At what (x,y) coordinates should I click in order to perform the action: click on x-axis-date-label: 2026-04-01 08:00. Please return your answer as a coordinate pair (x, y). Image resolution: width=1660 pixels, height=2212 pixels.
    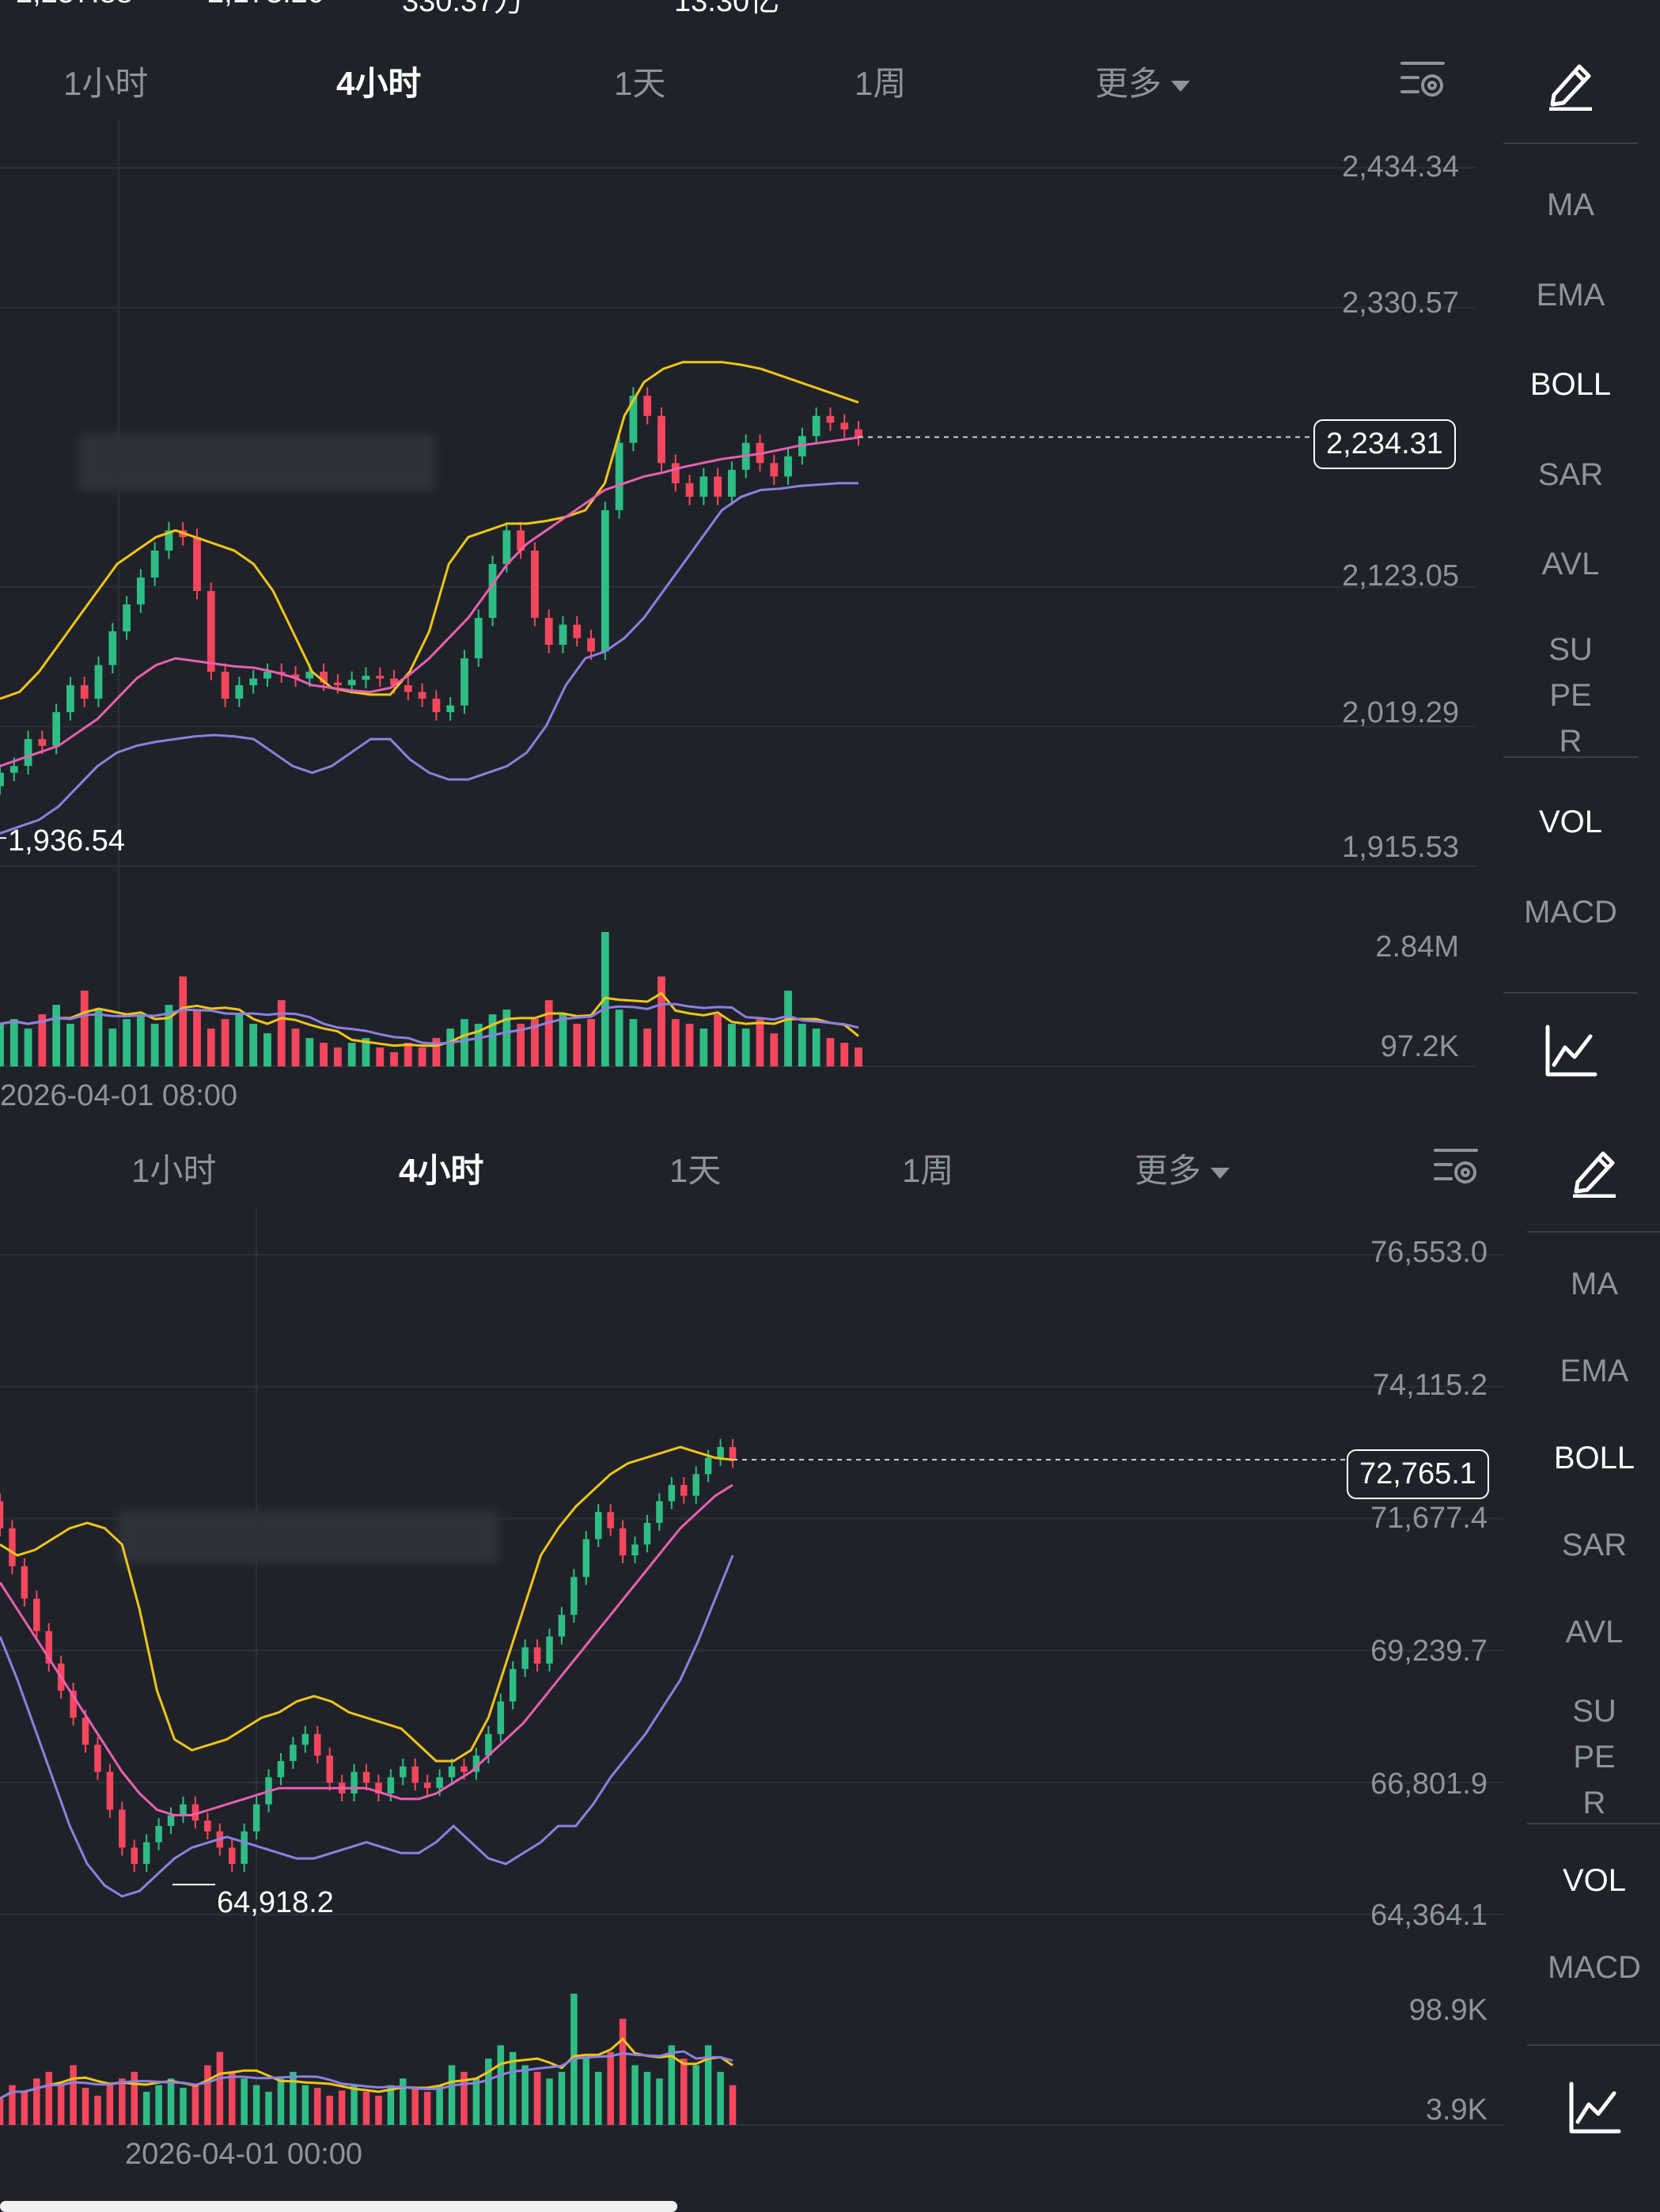
    Looking at the image, I should click on (119, 1095).